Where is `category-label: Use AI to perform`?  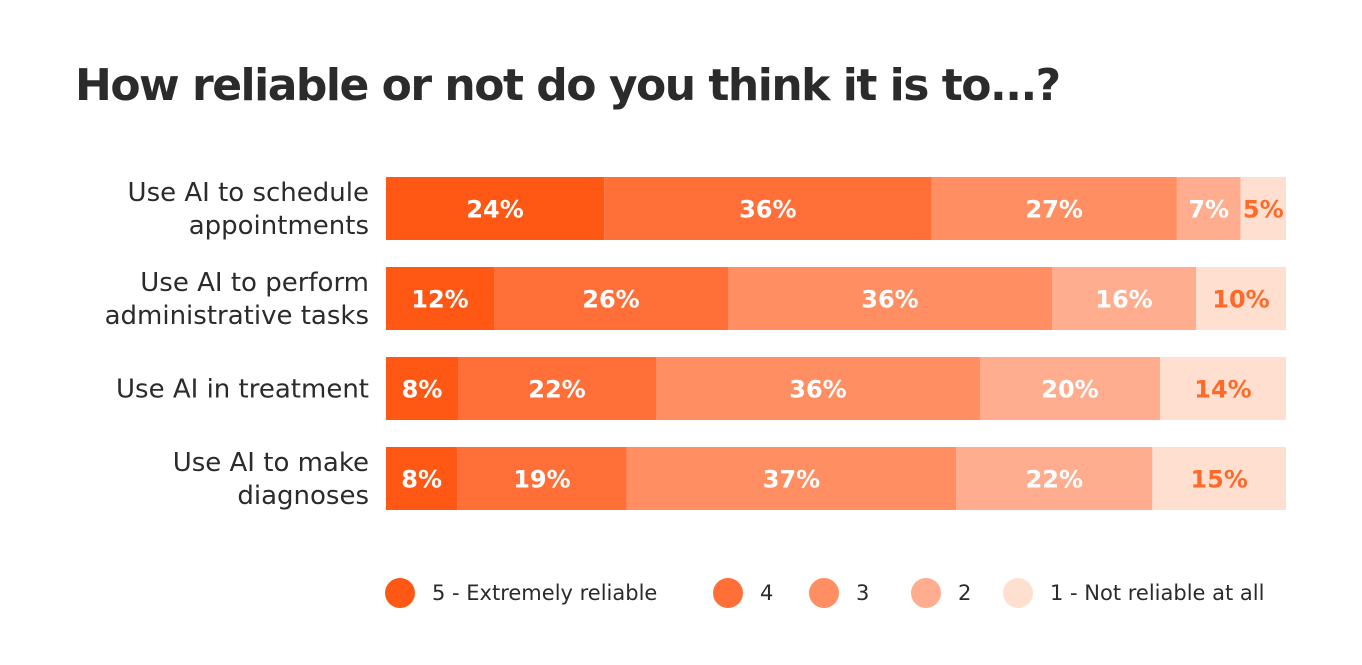 category-label: Use AI to perform is located at coordinates (254, 283).